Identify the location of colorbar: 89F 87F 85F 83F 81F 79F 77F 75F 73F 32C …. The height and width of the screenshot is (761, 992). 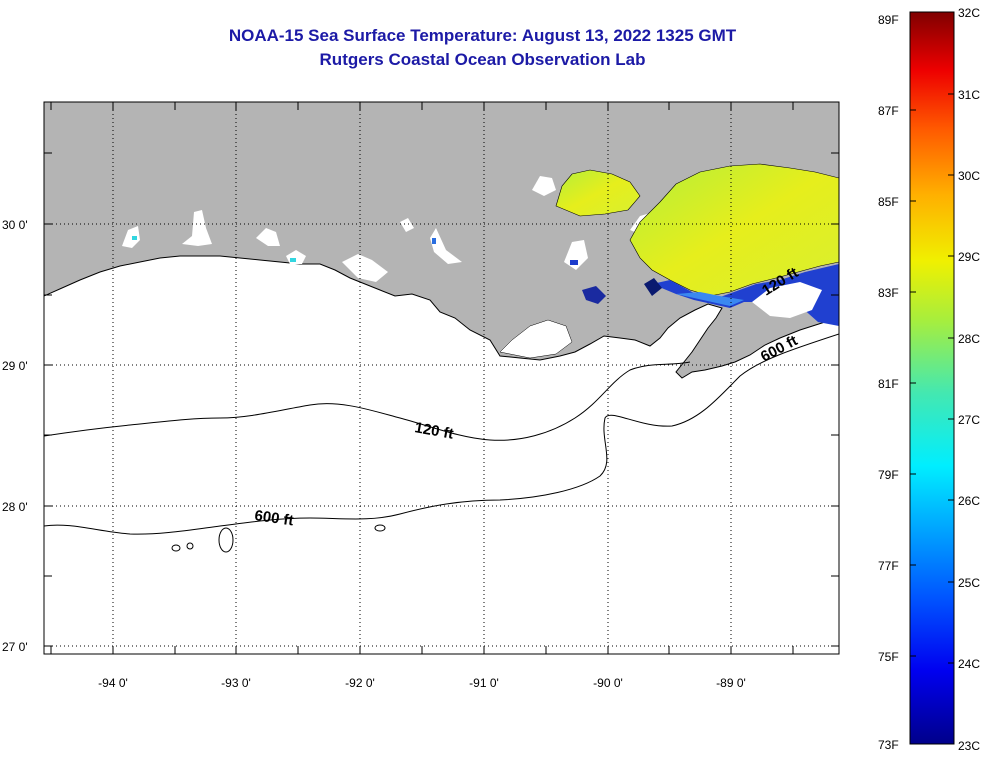
(929, 379).